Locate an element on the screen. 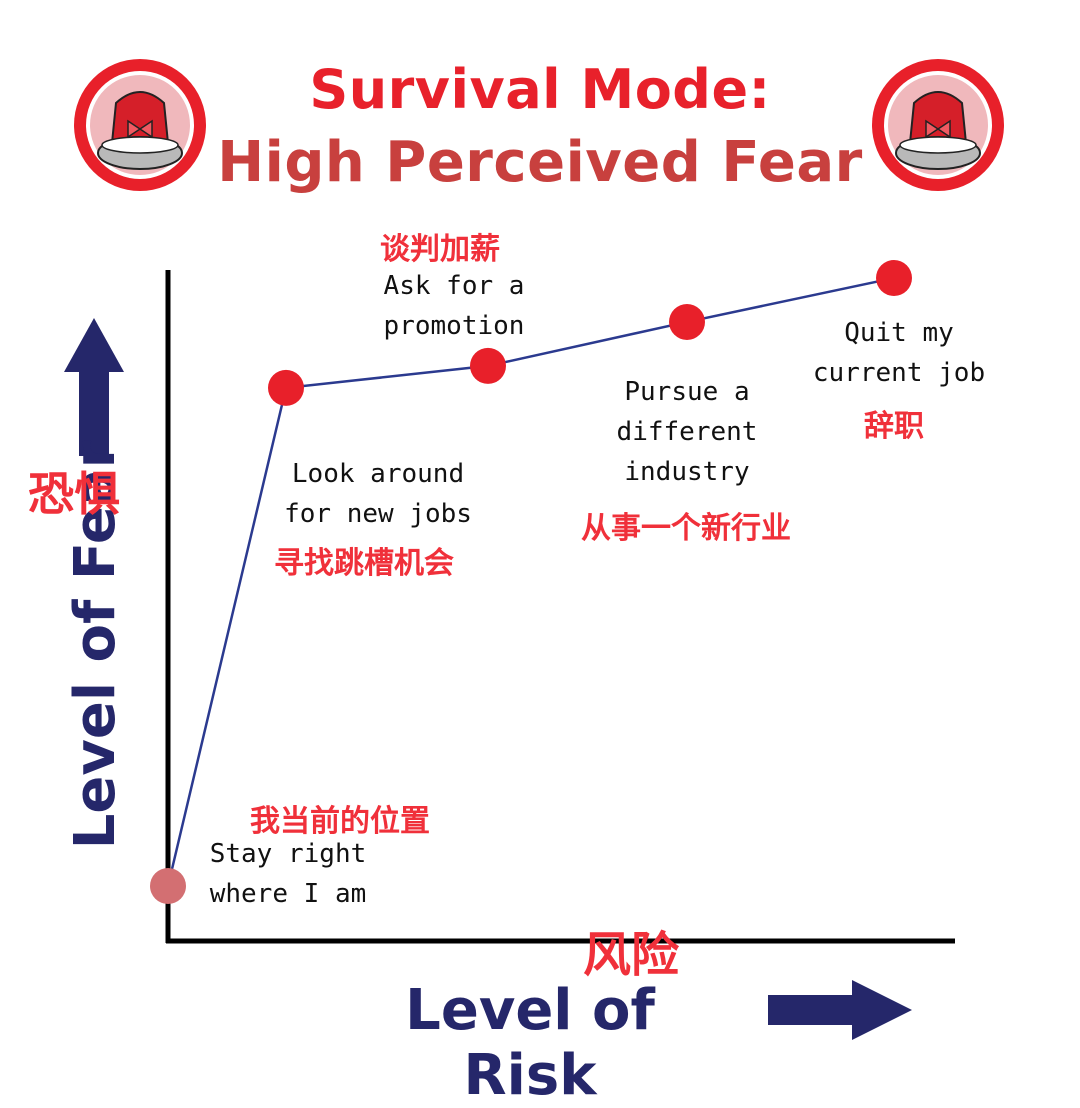 The image size is (1080, 1108). step-3-label: Pursue a different industry is located at coordinates (687, 432).